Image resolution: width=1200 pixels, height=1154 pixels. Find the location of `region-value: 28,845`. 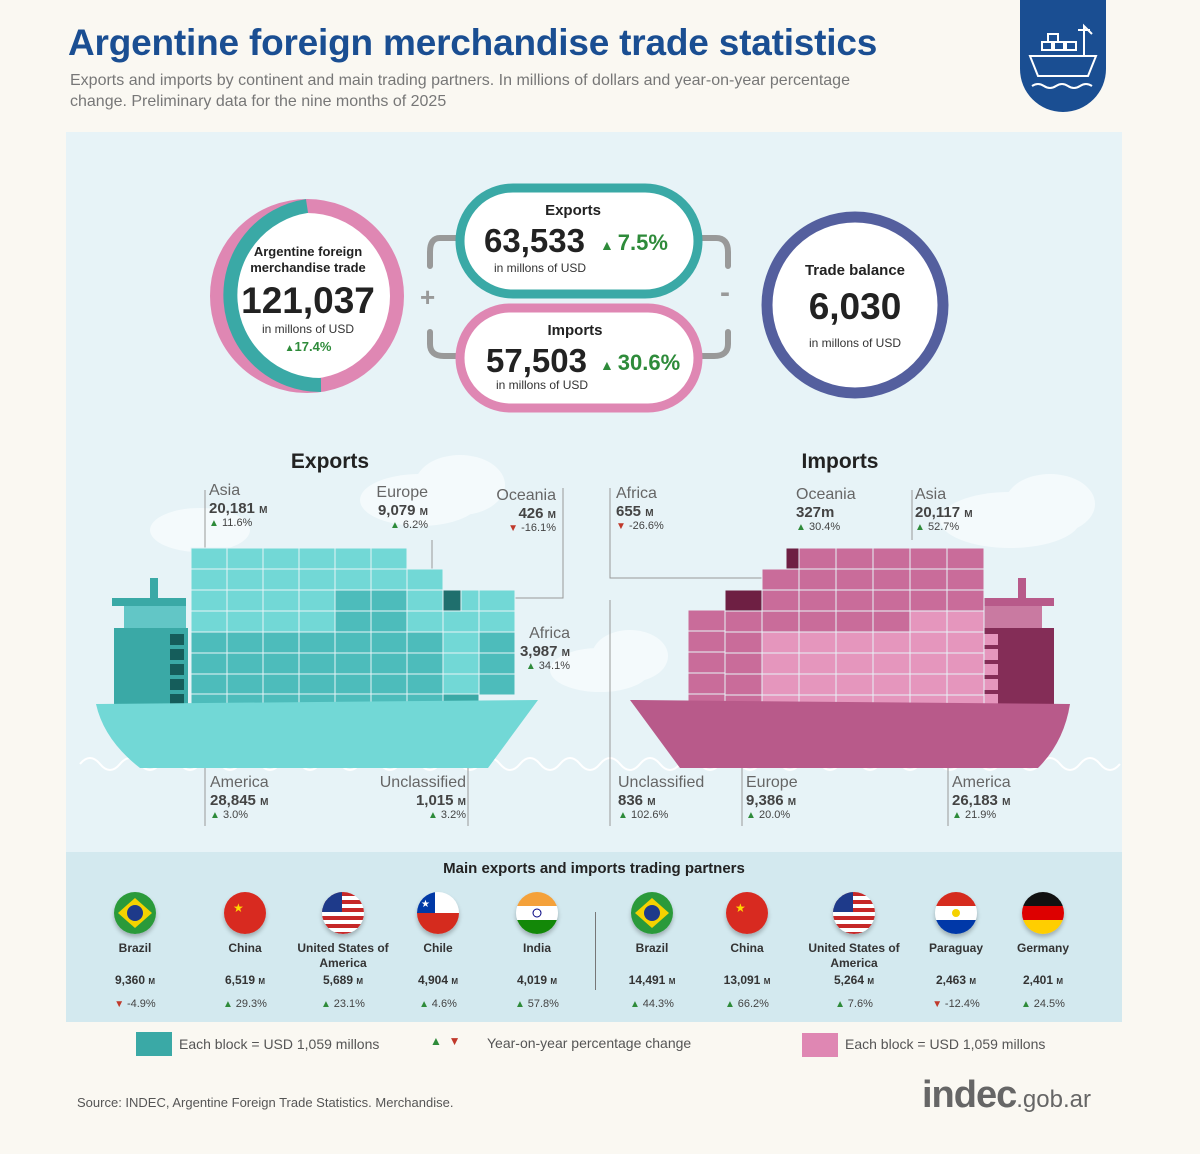

region-value: 28,845 is located at coordinates (233, 800).